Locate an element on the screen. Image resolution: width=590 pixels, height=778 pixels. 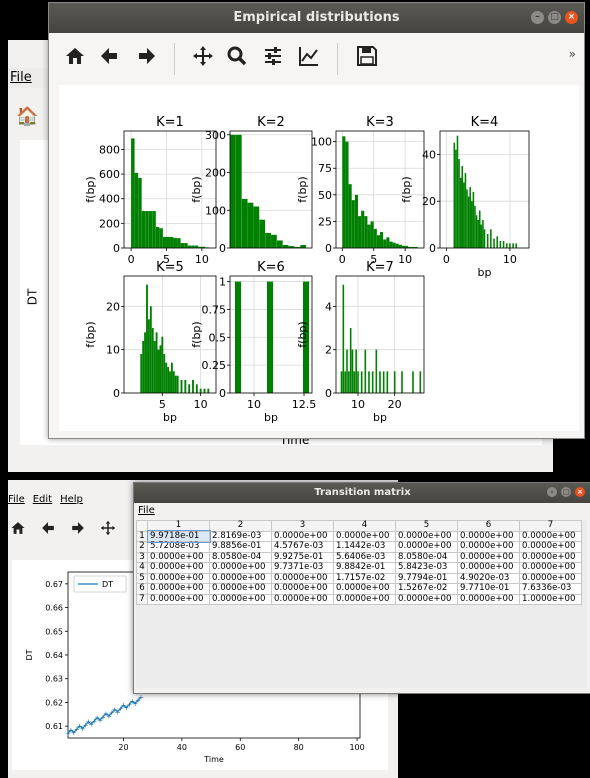
menu-edit: Edit is located at coordinates (42, 499).